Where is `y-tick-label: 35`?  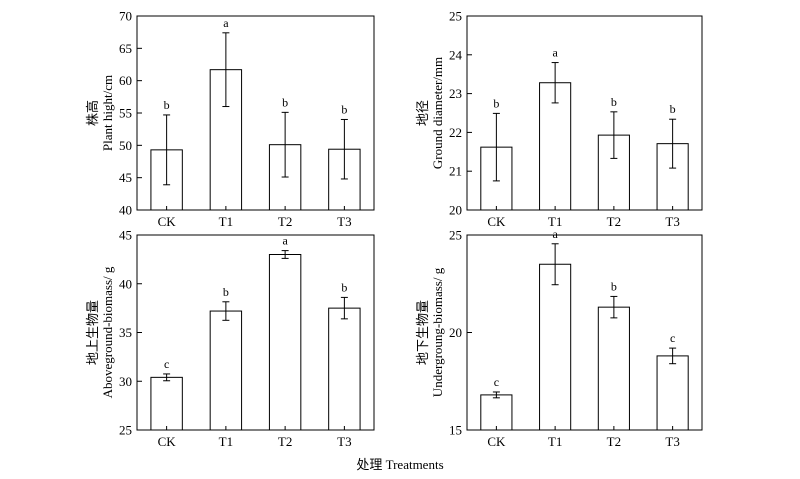 y-tick-label: 35 is located at coordinates (125, 332).